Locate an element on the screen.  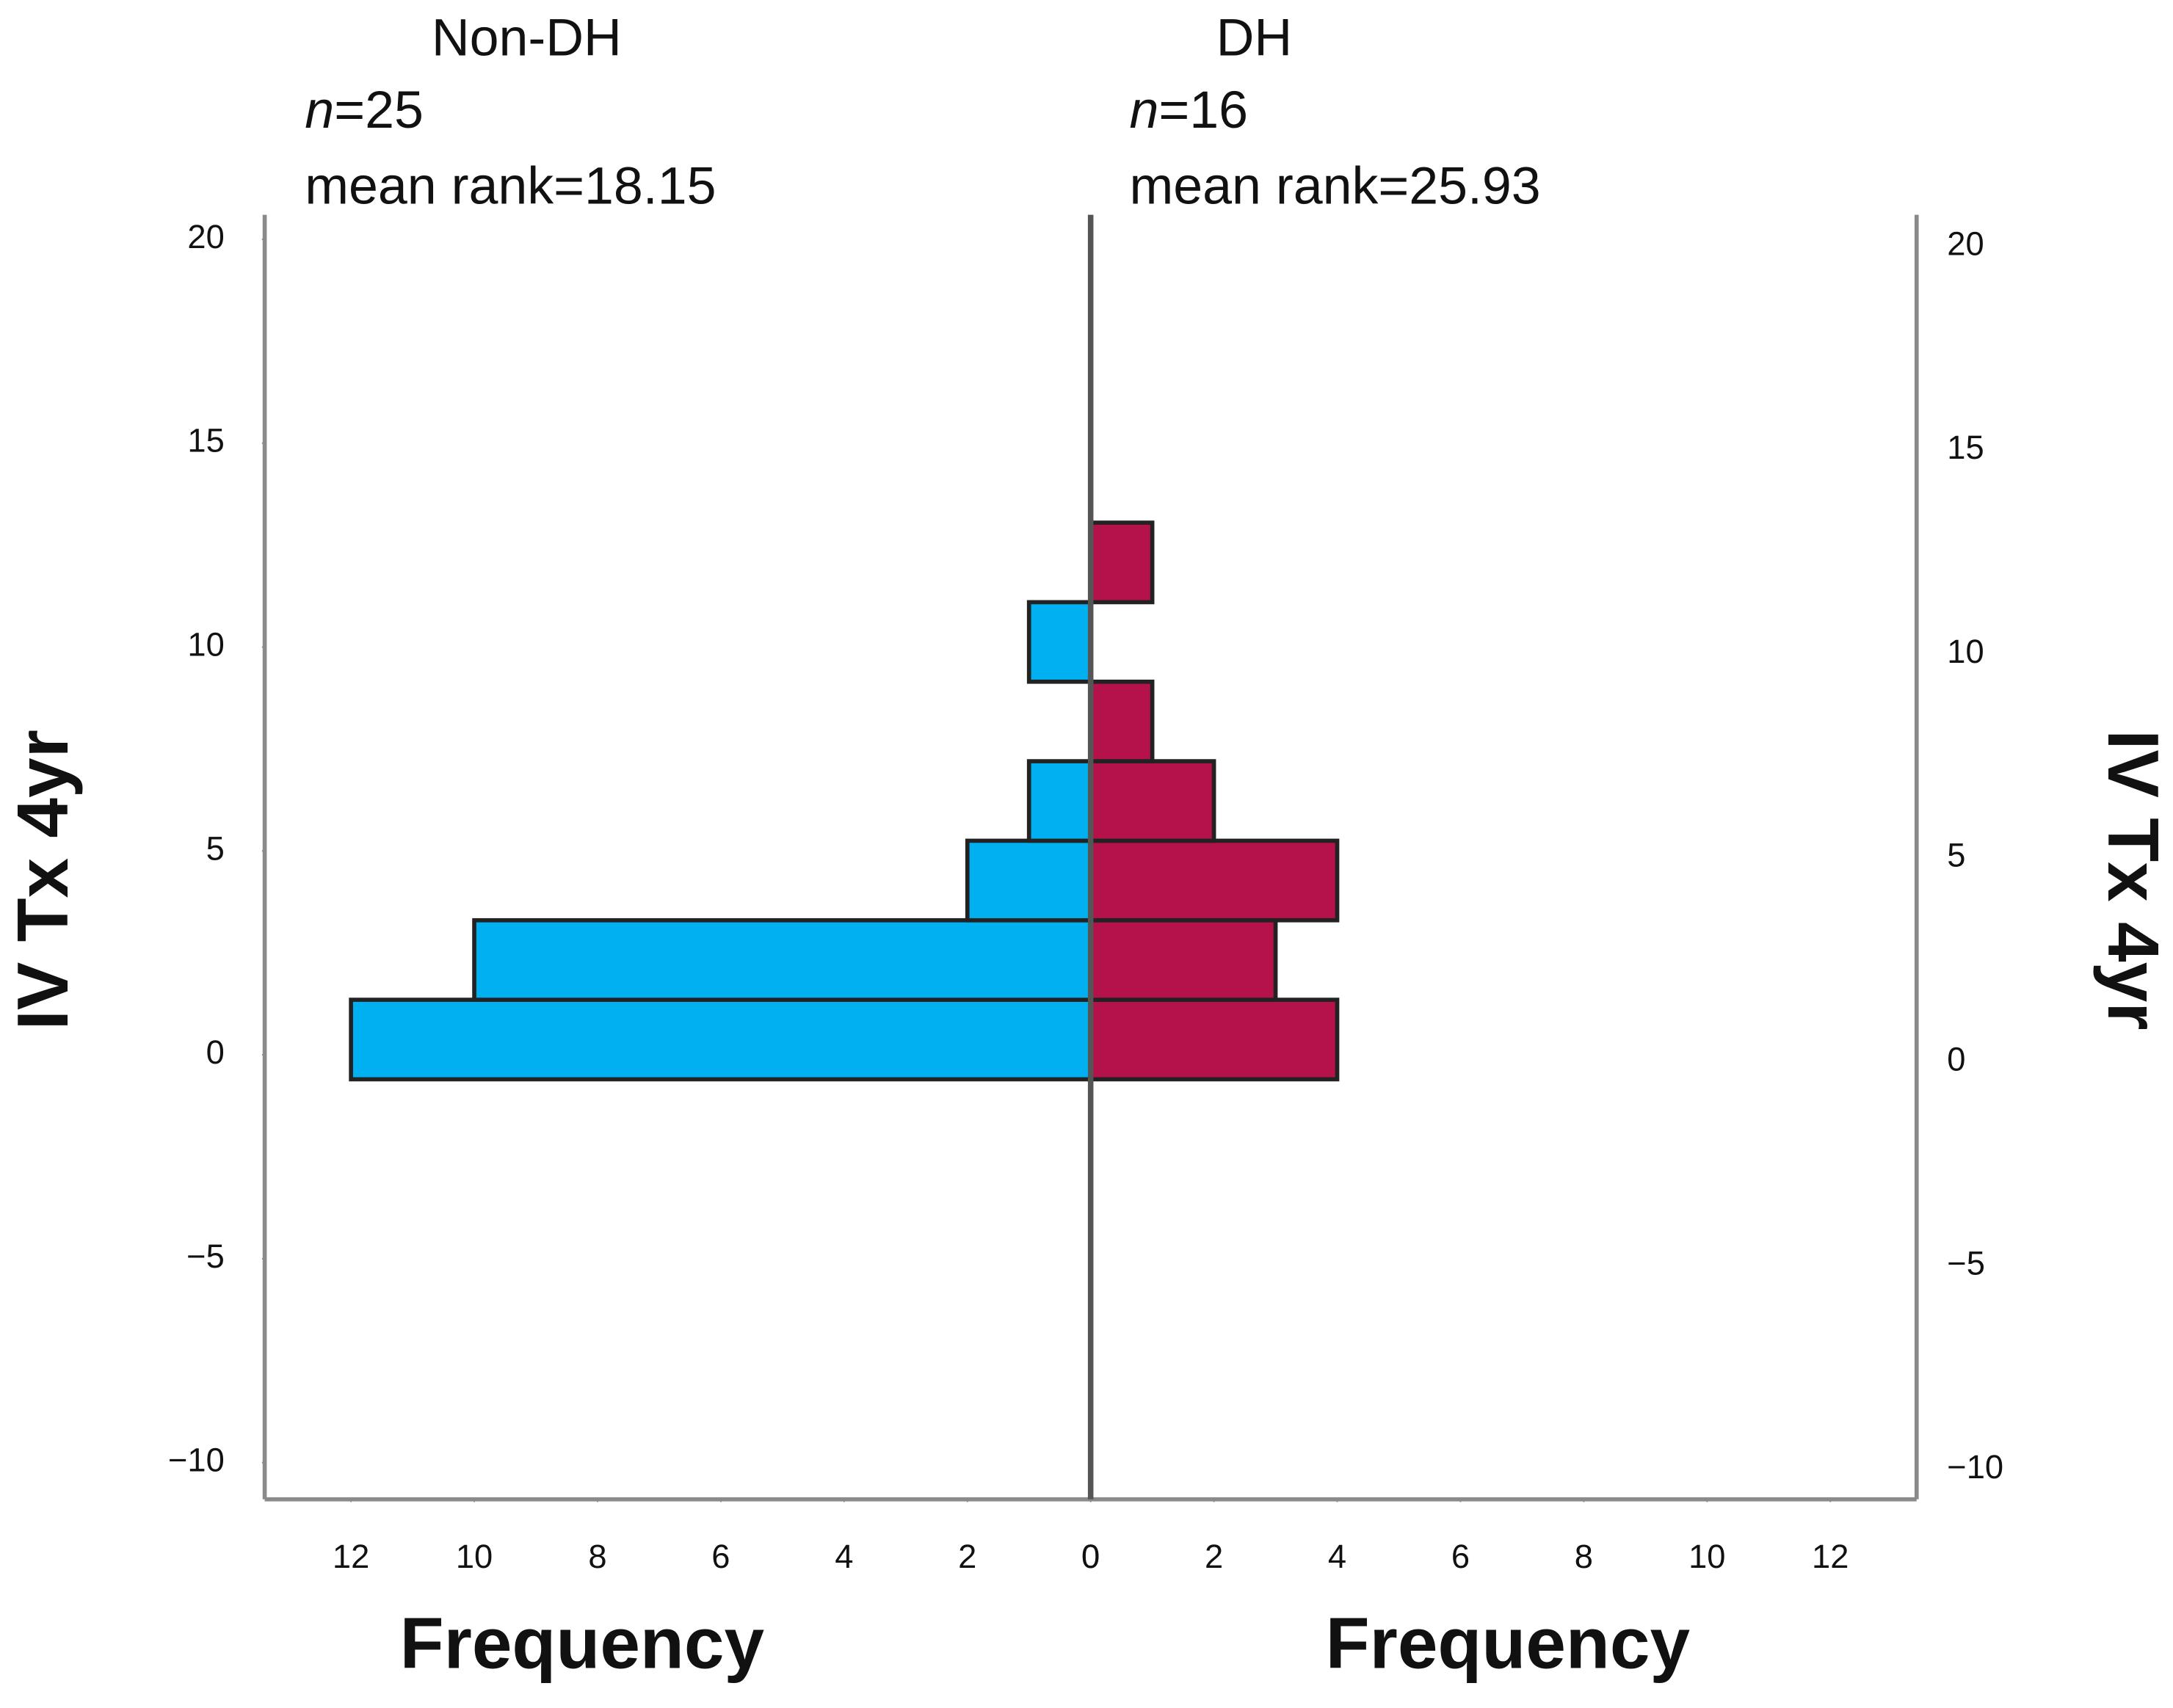
y-tick-label: 15 is located at coordinates (205, 441).